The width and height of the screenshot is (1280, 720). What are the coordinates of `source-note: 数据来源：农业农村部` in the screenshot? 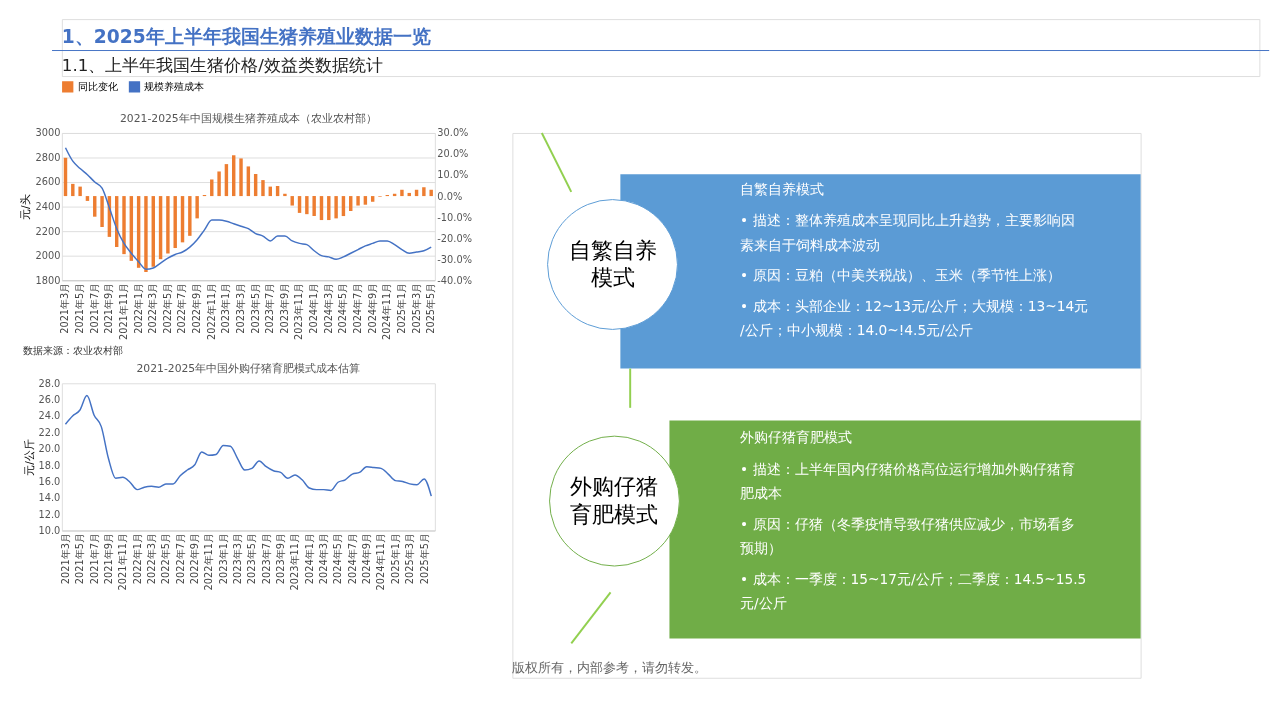 It's located at (72, 350).